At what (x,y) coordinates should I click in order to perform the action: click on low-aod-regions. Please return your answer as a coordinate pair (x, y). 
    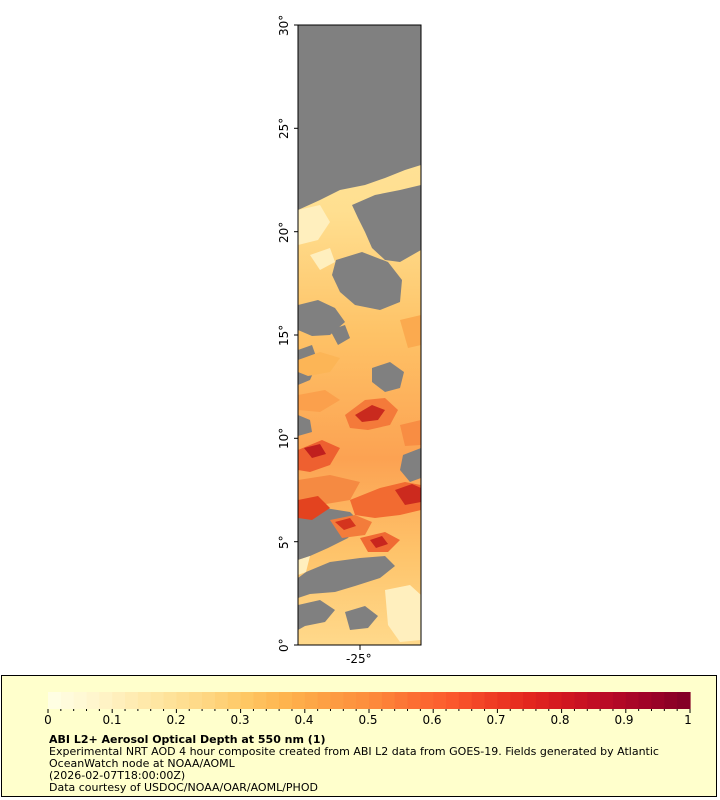
    Looking at the image, I should click on (359, 423).